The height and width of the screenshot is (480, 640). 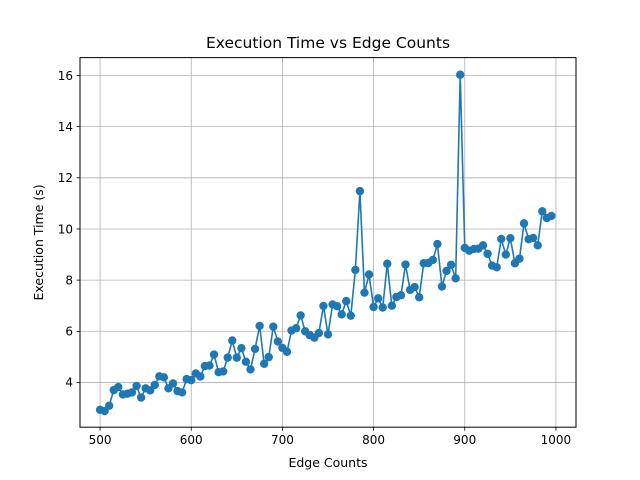 I want to click on y-axis-label: Execution Time (s), so click(x=38, y=242).